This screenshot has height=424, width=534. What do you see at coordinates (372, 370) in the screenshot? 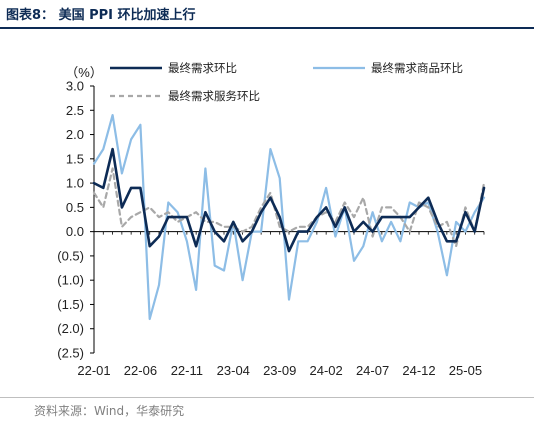
I see `x-tick-label: 24-07` at bounding box center [372, 370].